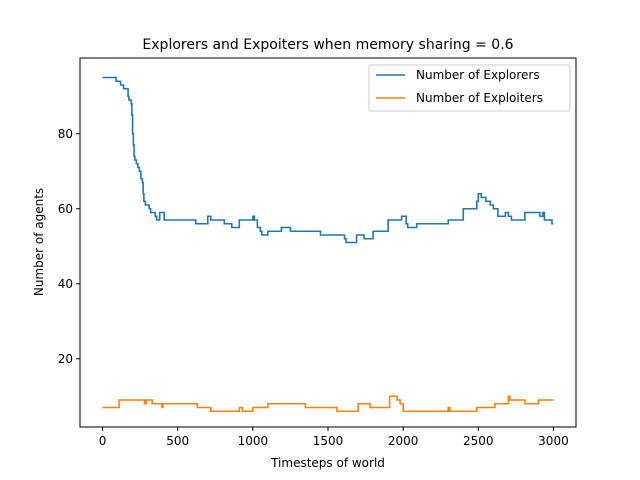 The width and height of the screenshot is (640, 480). Describe the element at coordinates (69, 246) in the screenshot. I see `y-axis-ticks: 20 40 60 80` at that location.